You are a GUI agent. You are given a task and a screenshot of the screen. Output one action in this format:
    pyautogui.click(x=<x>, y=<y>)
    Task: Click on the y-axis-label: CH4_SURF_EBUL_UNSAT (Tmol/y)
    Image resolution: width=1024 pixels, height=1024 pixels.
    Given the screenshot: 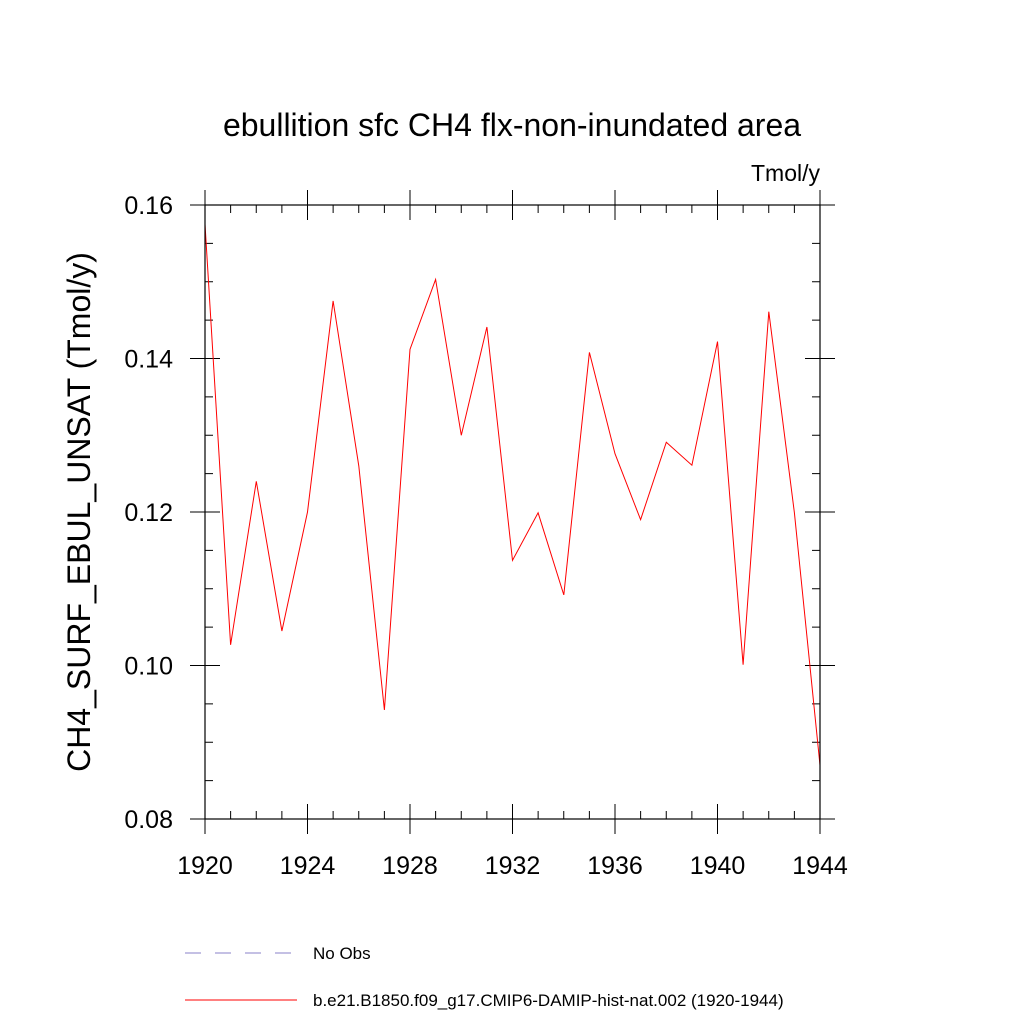 What is the action you would take?
    pyautogui.click(x=79, y=512)
    